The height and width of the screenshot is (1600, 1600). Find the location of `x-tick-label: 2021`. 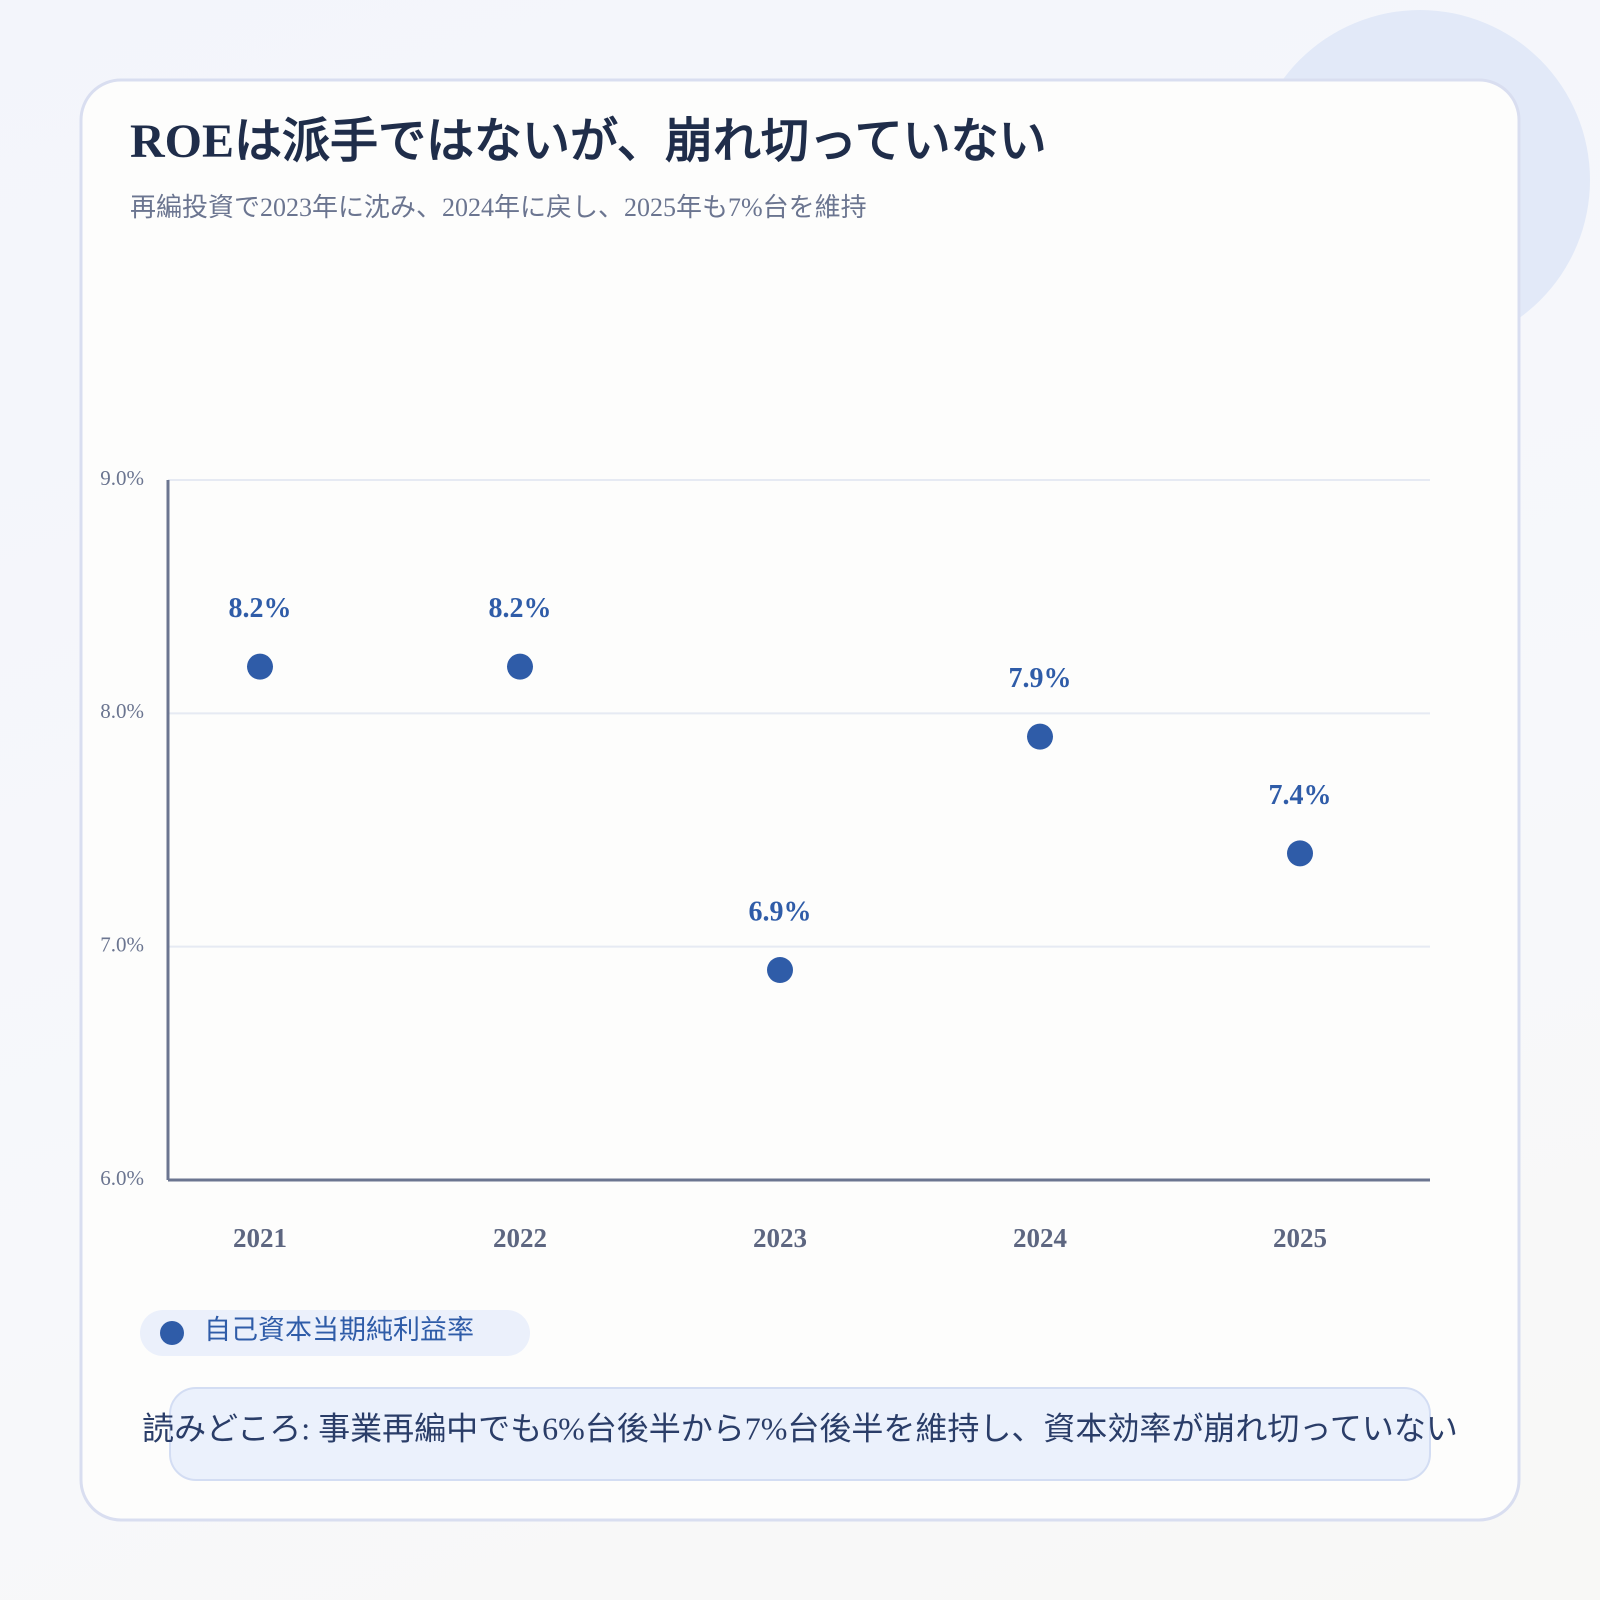

x-tick-label: 2021 is located at coordinates (260, 1238).